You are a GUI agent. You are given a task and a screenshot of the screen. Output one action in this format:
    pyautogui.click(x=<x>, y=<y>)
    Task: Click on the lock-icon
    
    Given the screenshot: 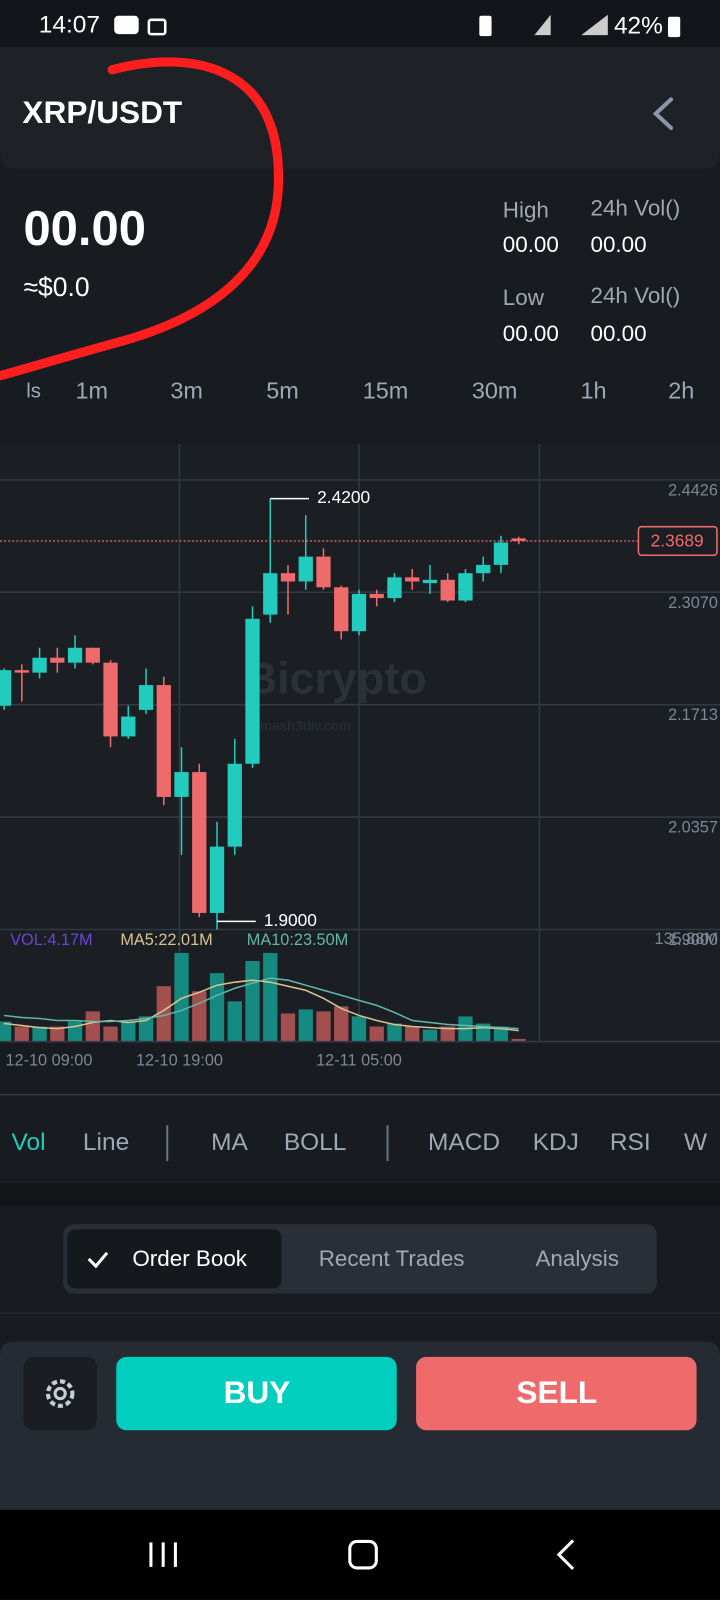 What is the action you would take?
    pyautogui.click(x=157, y=27)
    